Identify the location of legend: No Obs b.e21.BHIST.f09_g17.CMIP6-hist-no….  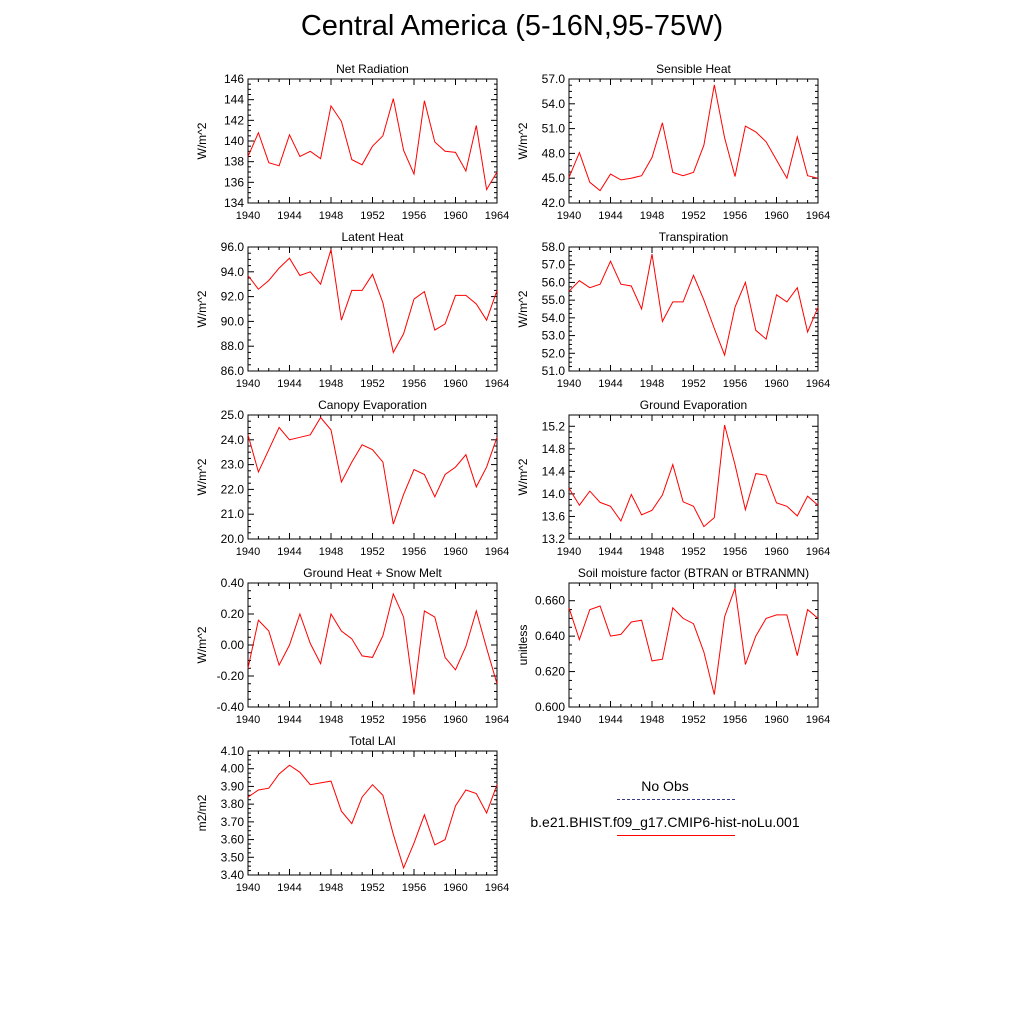
(665, 808).